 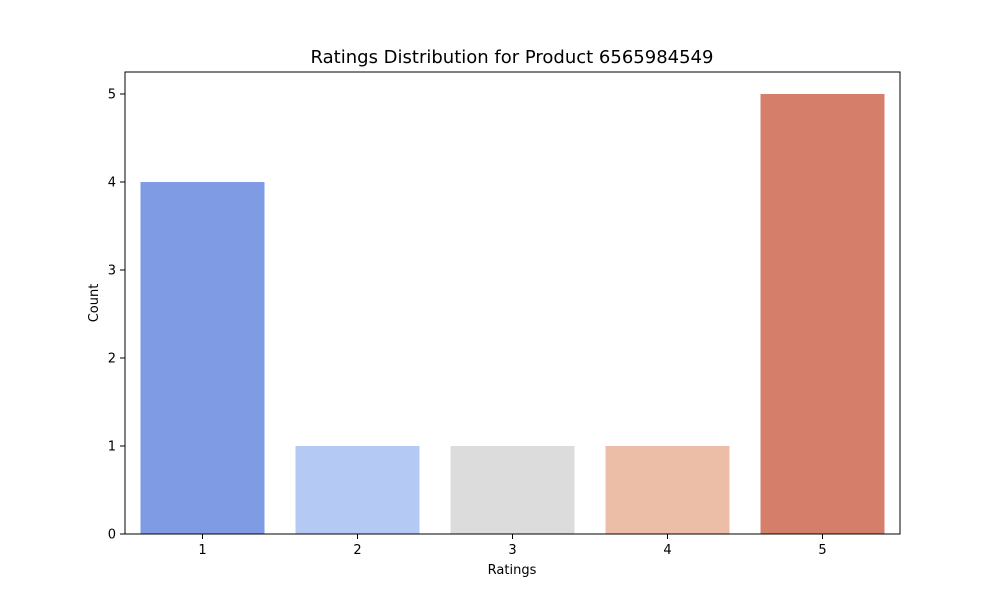 What do you see at coordinates (116, 315) in the screenshot?
I see `y-axis-ticks: 0 1 2 3 4 5` at bounding box center [116, 315].